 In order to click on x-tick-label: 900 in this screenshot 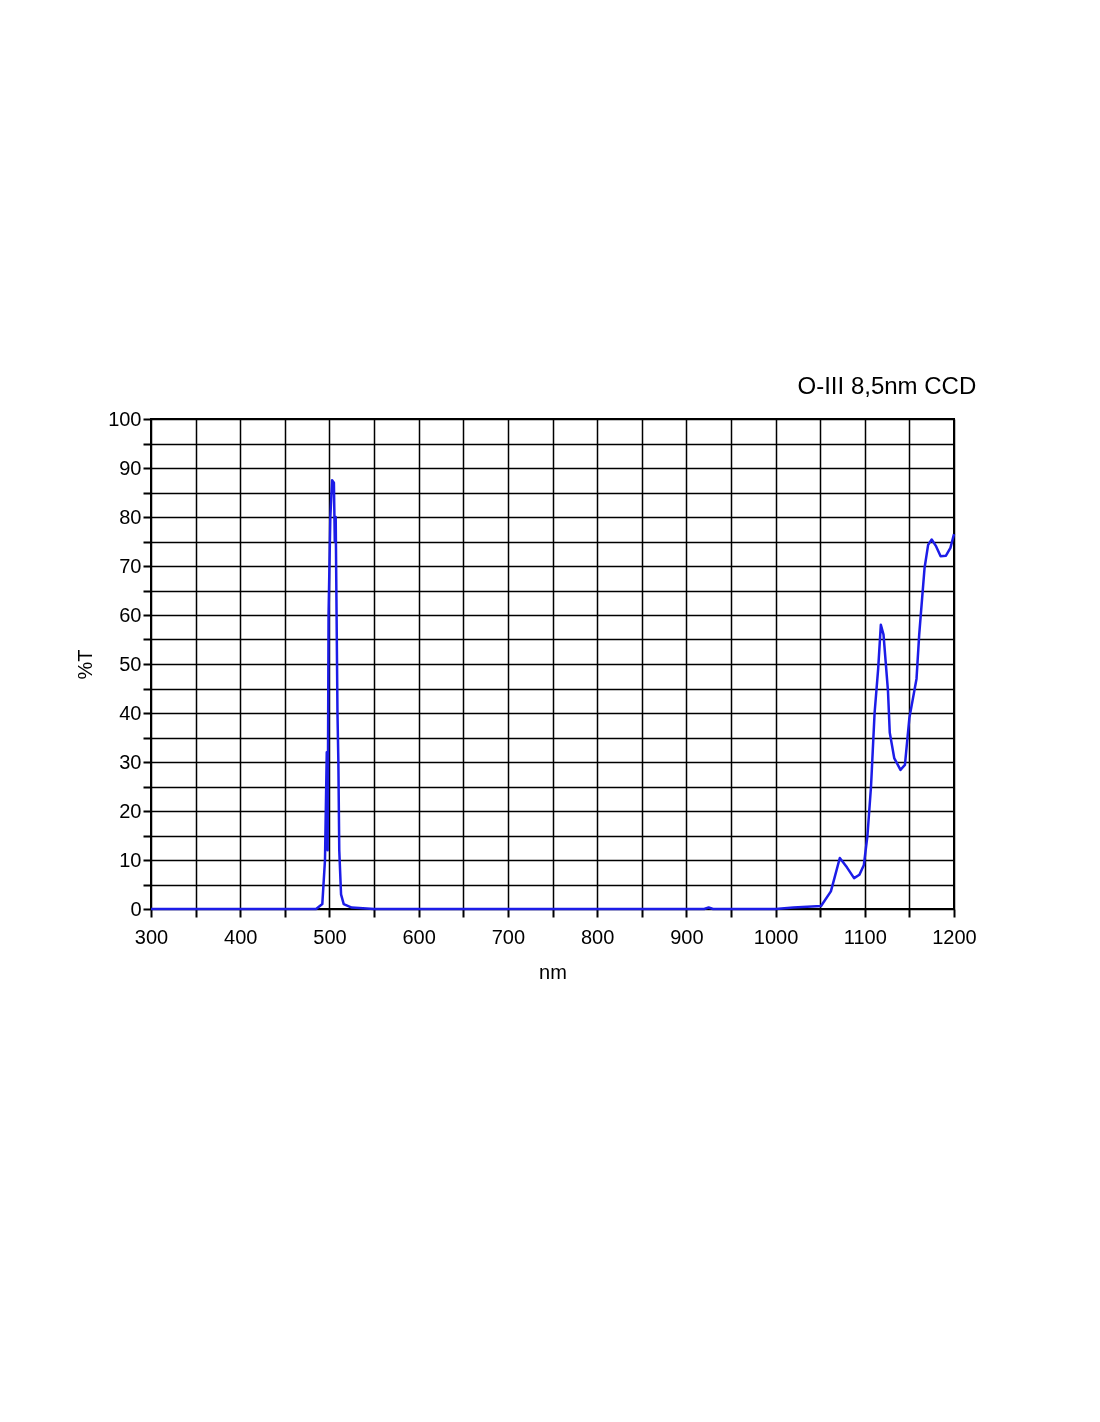, I will do `click(687, 936)`.